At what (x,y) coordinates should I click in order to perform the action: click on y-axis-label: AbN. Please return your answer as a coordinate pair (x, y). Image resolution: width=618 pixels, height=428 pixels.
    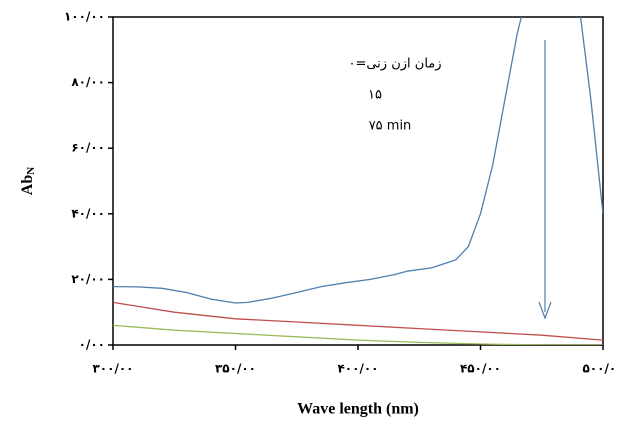
    Looking at the image, I should click on (28, 181).